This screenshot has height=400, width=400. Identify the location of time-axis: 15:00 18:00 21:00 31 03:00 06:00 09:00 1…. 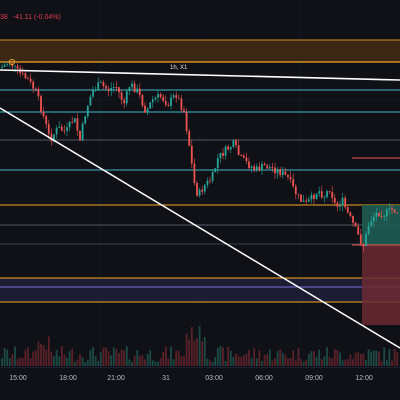
(200, 383).